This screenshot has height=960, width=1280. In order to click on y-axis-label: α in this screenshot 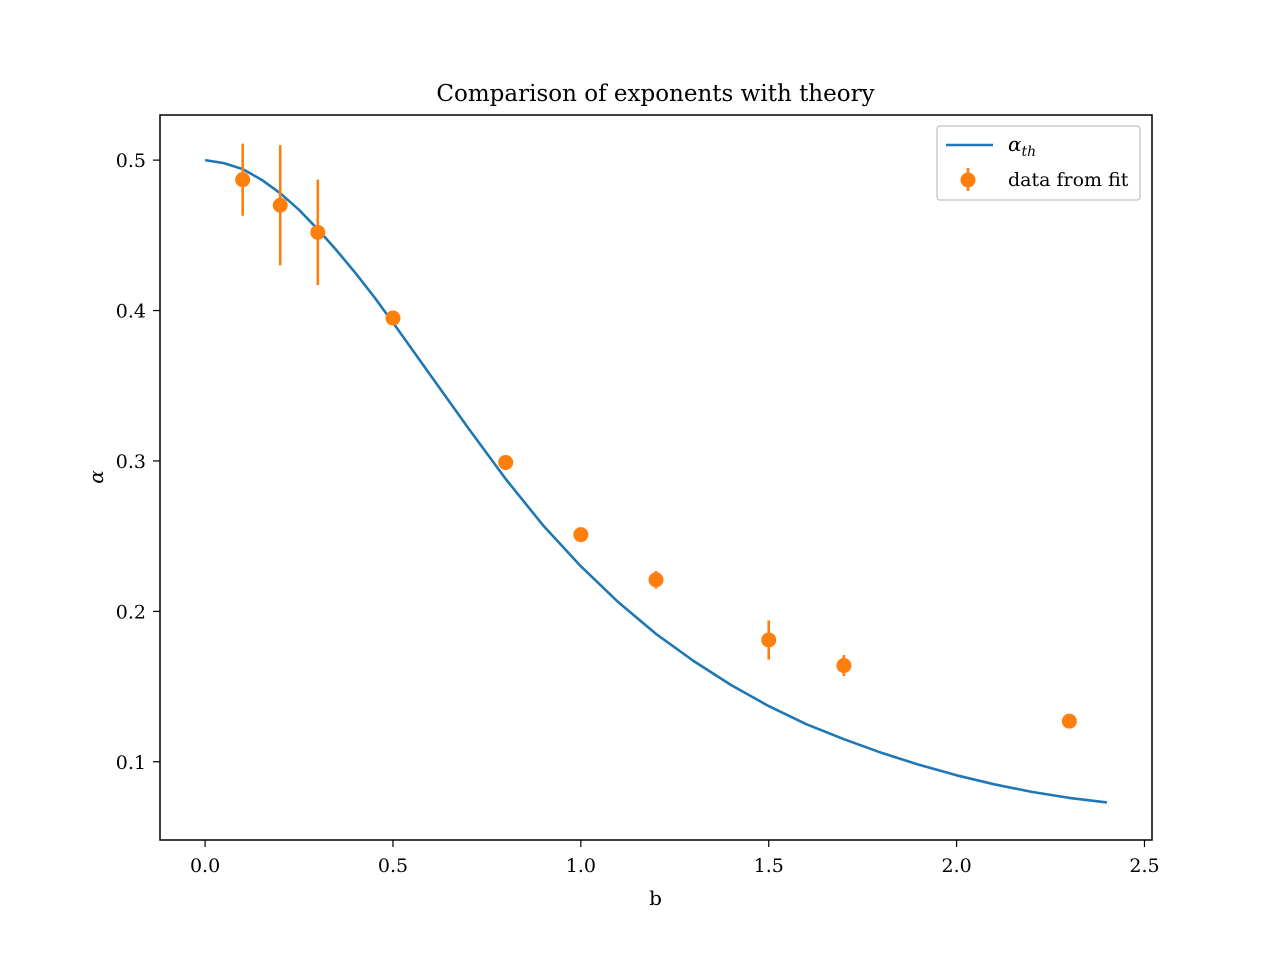, I will do `click(96, 477)`.